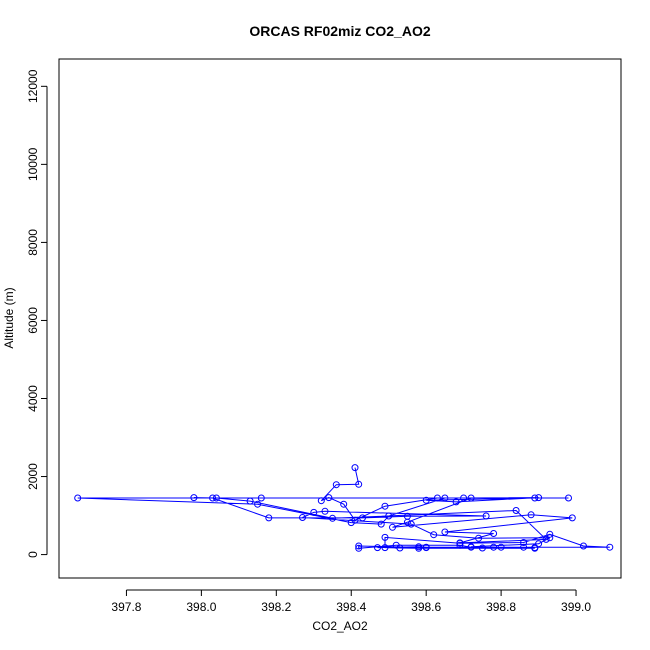  I want to click on y-tick-label: 6000, so click(33, 320).